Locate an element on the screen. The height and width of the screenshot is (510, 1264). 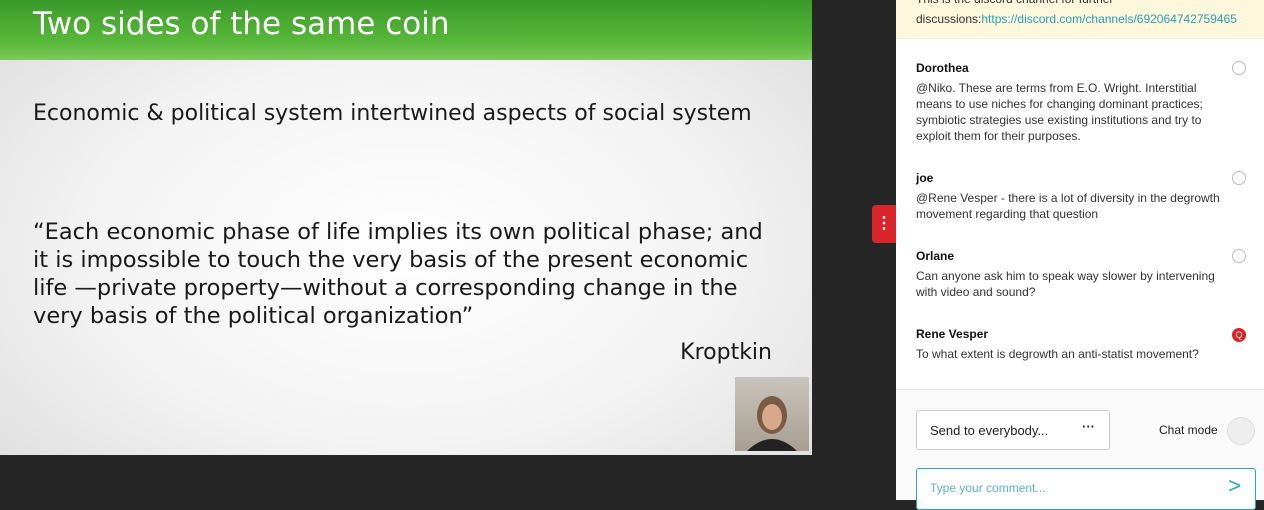
slide-header is located at coordinates (406, 30).